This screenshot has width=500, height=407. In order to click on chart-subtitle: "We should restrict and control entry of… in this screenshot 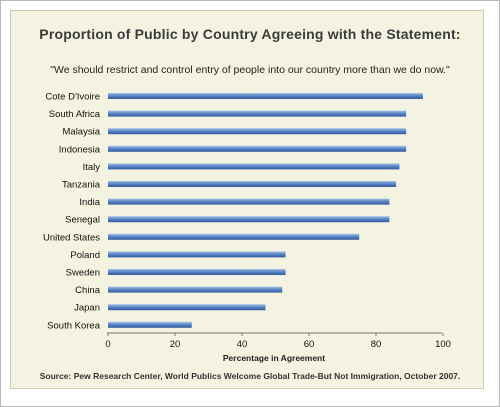, I will do `click(250, 70)`.